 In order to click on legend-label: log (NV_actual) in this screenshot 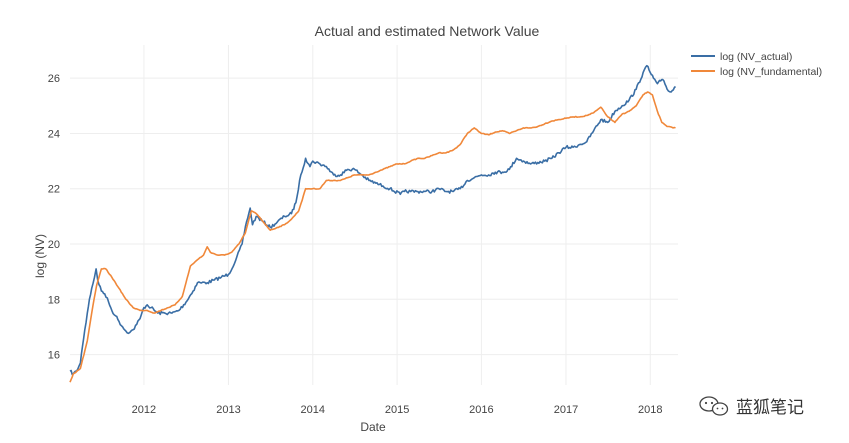, I will do `click(756, 57)`.